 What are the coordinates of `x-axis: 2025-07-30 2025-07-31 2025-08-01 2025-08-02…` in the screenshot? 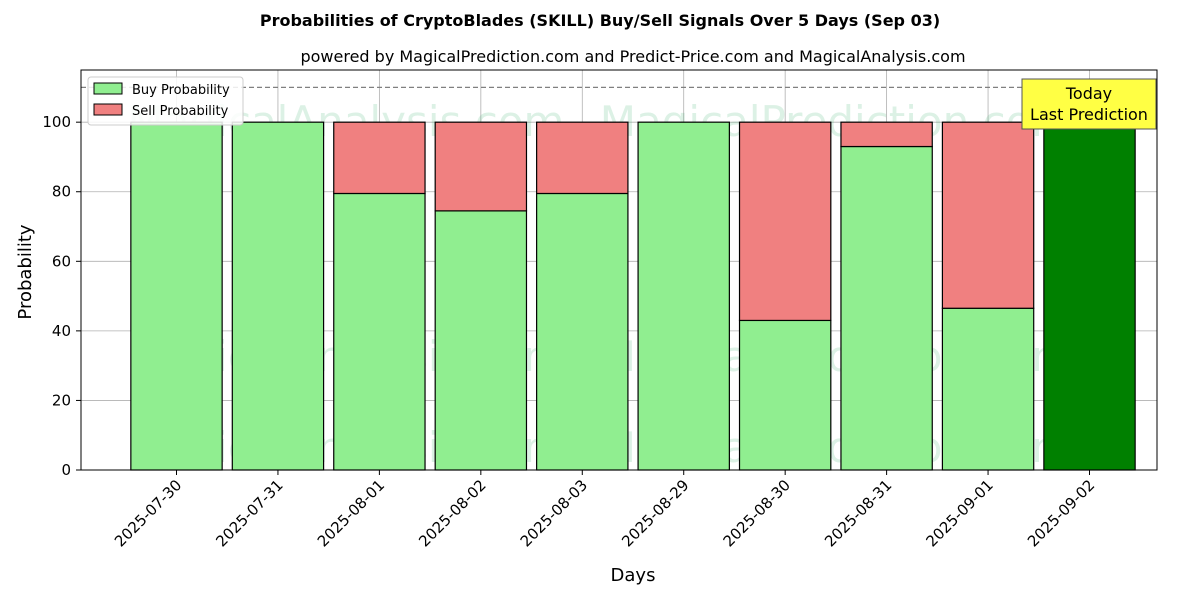 It's located at (604, 510).